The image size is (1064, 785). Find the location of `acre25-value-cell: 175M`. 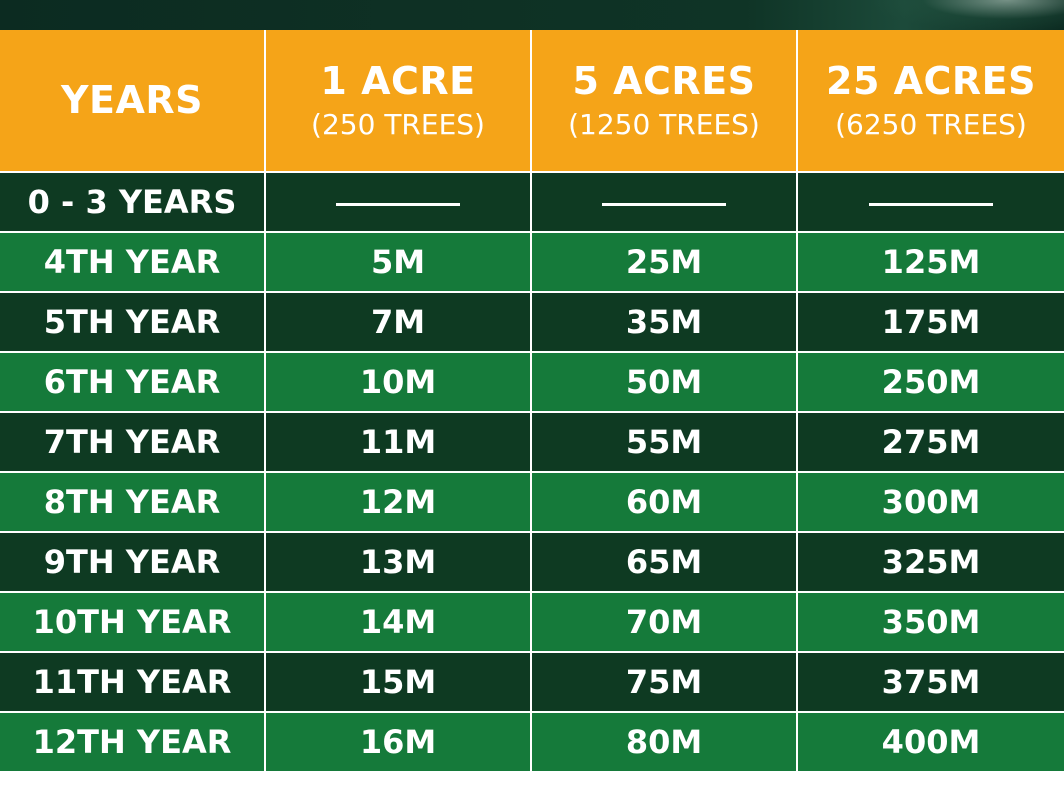

acre25-value-cell: 175M is located at coordinates (930, 322).